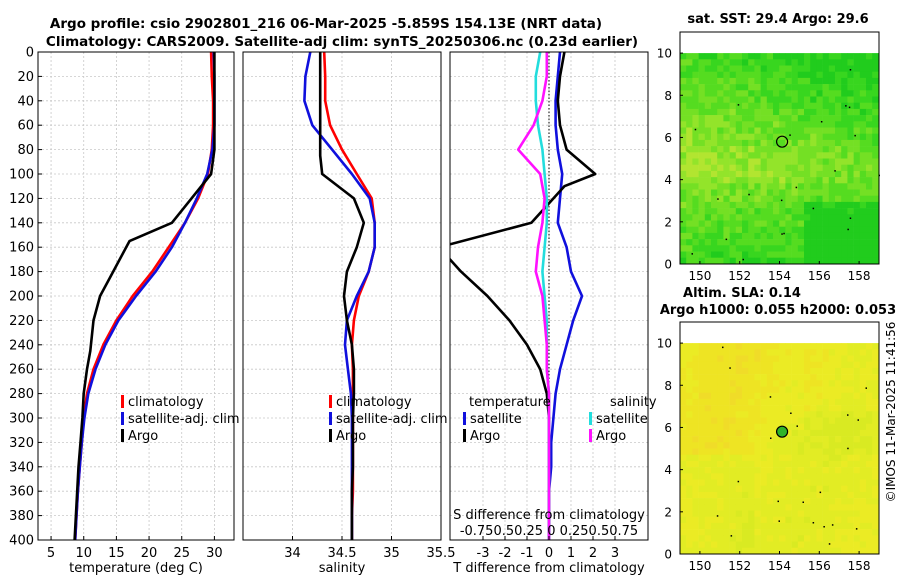  I want to click on lon-tick-label: 156, so click(819, 566).